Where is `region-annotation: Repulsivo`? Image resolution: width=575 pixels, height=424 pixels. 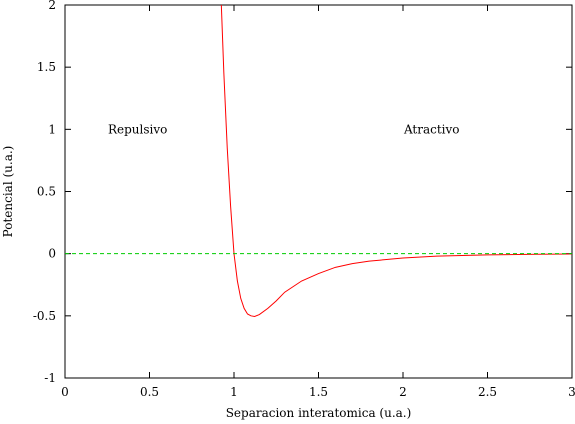
region-annotation: Repulsivo is located at coordinates (137, 129).